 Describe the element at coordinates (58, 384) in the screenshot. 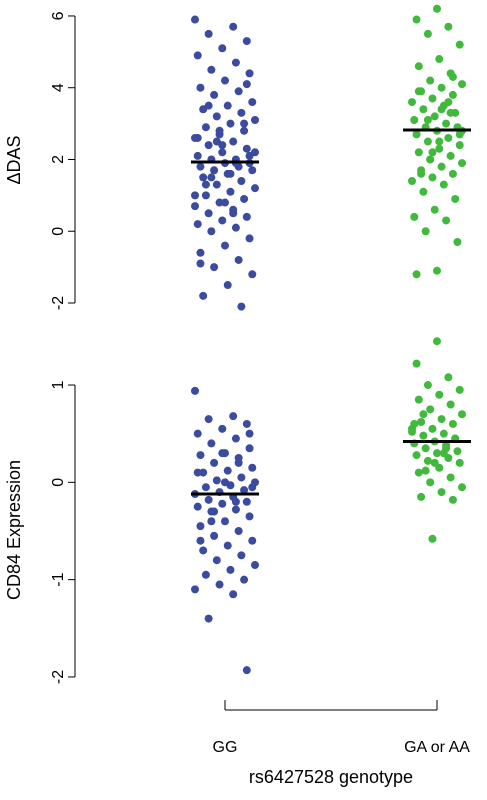

I see `y-tick-label: 1` at that location.